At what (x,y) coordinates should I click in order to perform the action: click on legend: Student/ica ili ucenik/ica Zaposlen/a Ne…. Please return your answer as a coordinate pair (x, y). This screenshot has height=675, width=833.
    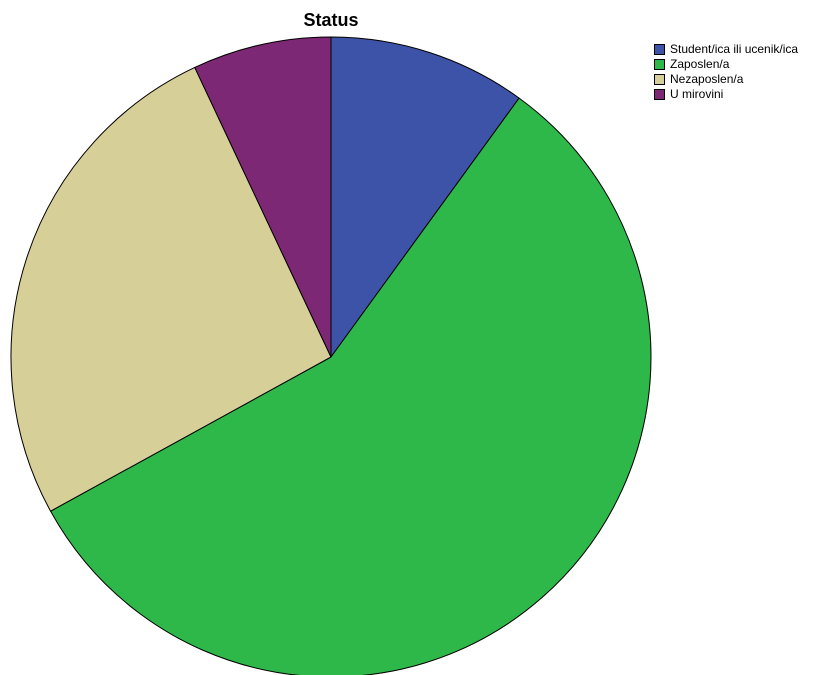
    Looking at the image, I should click on (726, 72).